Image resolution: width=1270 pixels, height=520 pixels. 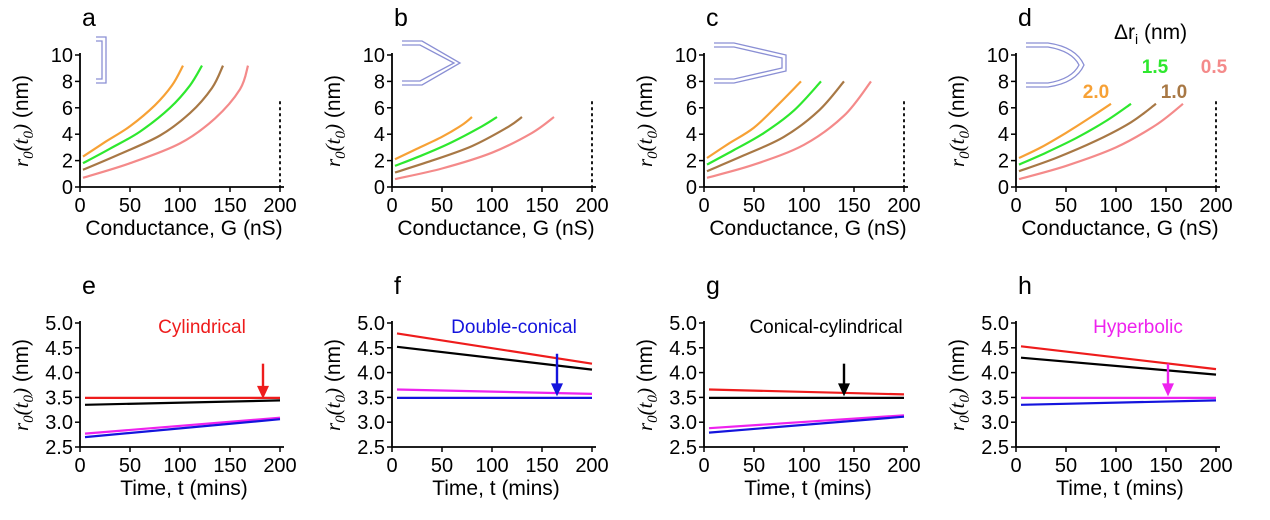 I want to click on legend-entry: 1.0, so click(x=1174, y=92).